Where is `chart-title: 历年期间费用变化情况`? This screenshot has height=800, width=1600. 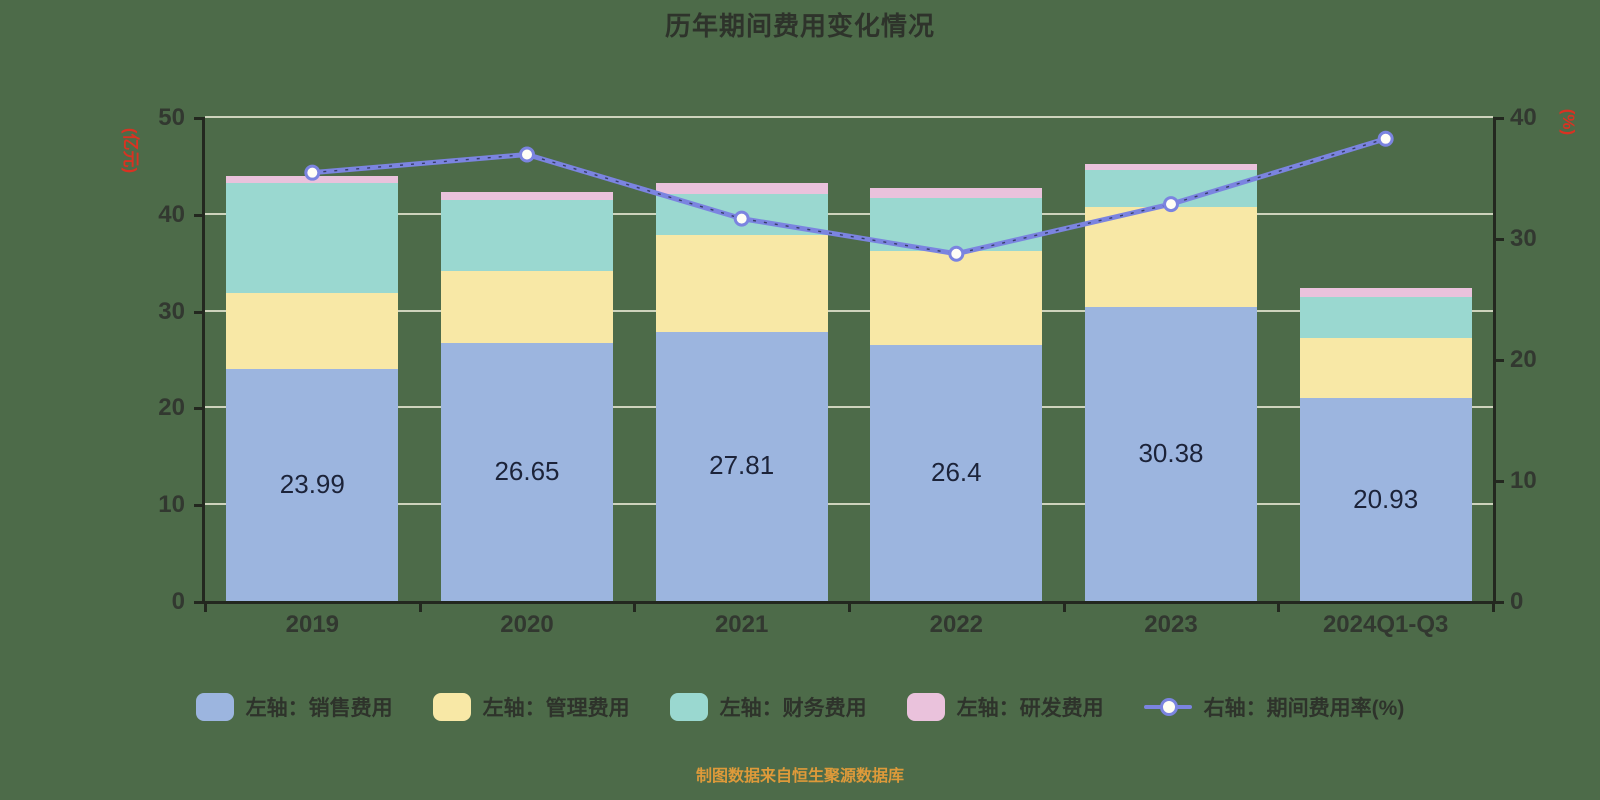
chart-title: 历年期间费用变化情况 is located at coordinates (799, 26).